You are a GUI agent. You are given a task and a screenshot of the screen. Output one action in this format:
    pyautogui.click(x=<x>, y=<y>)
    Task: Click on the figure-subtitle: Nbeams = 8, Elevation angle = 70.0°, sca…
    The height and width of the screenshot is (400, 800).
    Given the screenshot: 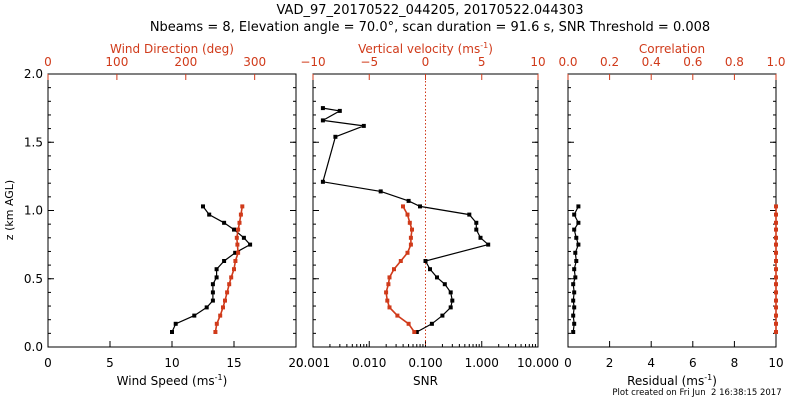 What is the action you would take?
    pyautogui.click(x=430, y=27)
    